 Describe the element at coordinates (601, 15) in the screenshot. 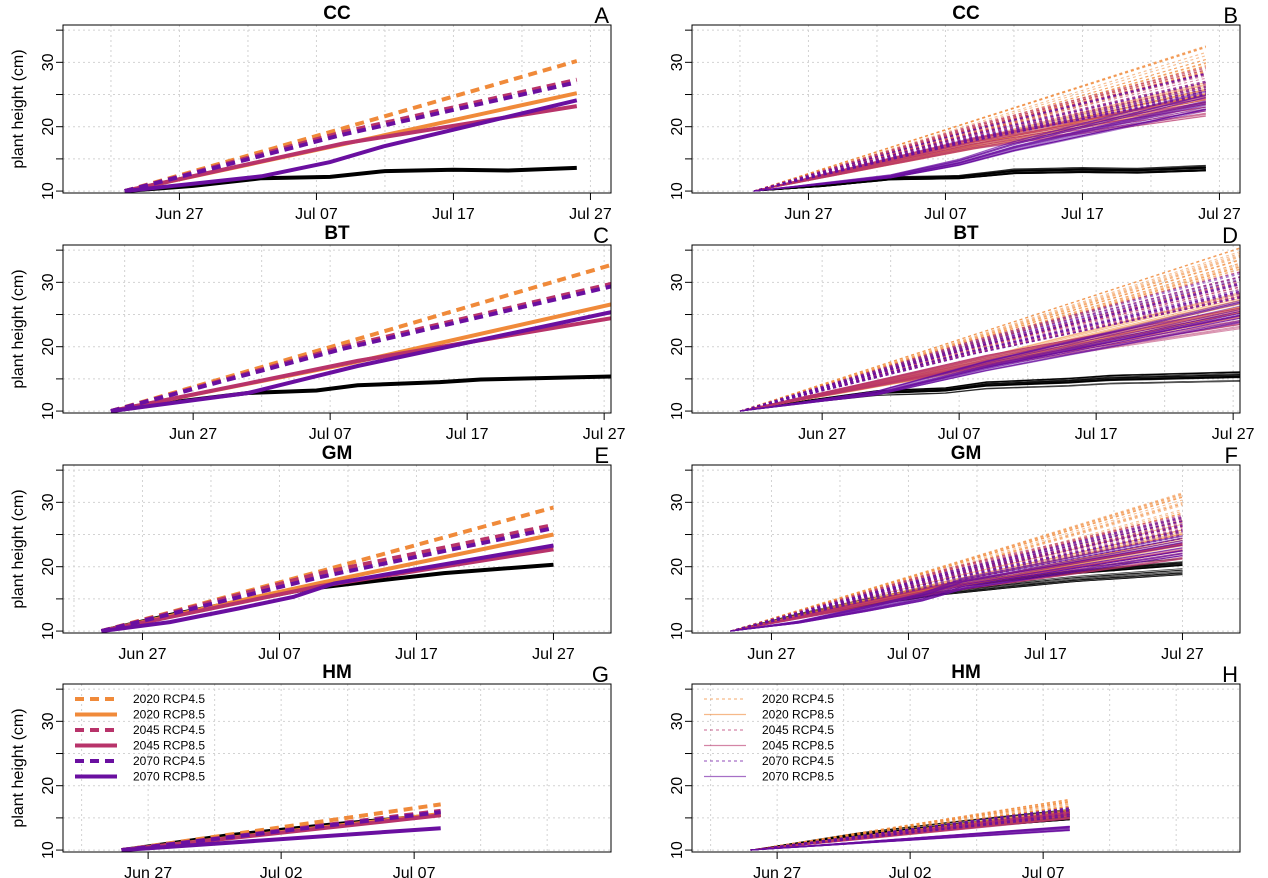

I see `panel-letter: A` at that location.